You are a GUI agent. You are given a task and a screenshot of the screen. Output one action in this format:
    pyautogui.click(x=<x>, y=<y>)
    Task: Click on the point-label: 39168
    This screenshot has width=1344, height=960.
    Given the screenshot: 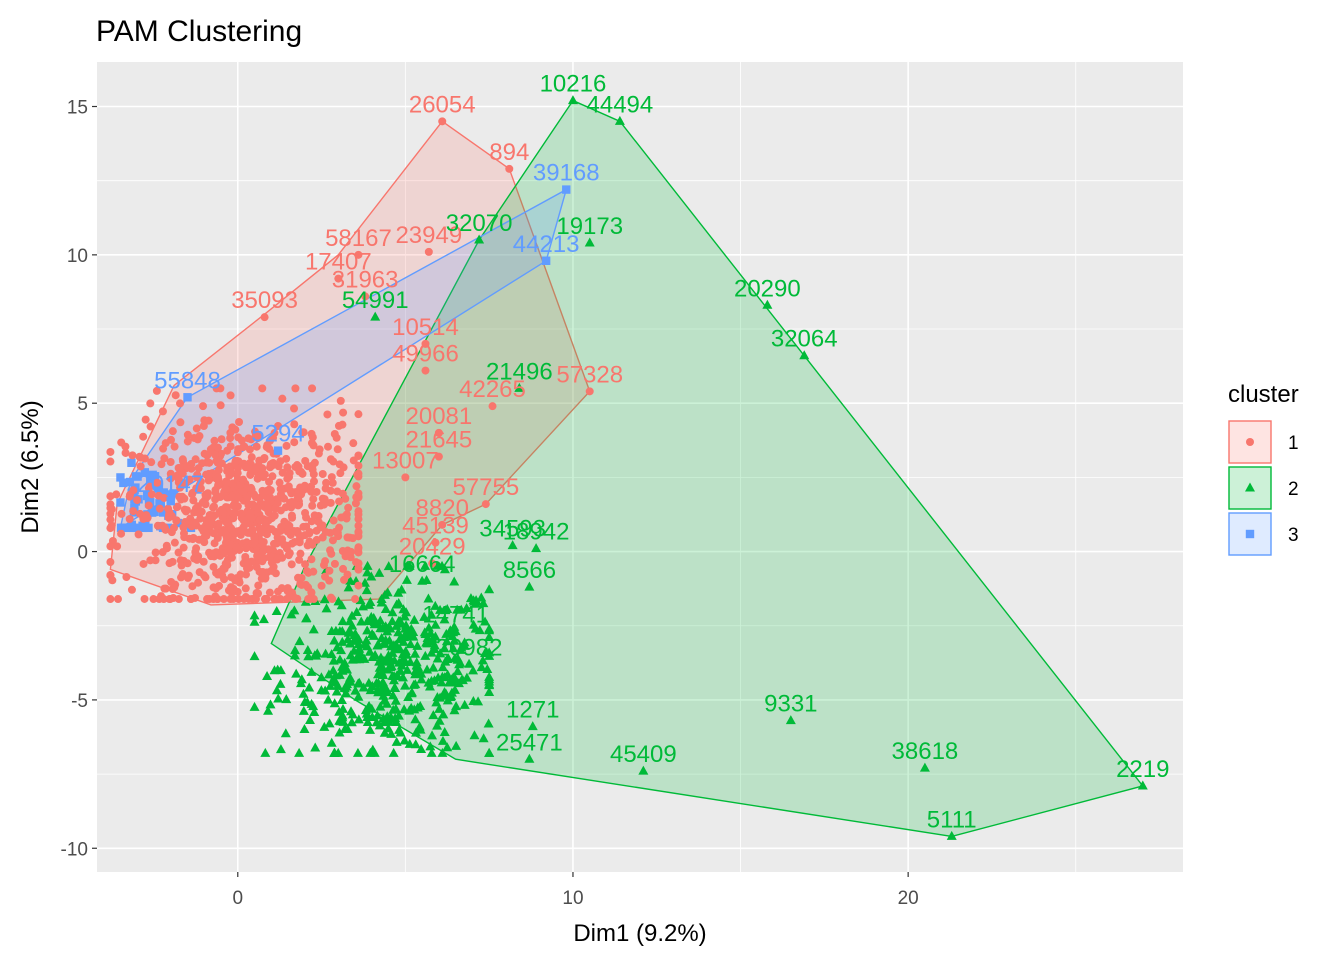 What is the action you would take?
    pyautogui.click(x=566, y=173)
    